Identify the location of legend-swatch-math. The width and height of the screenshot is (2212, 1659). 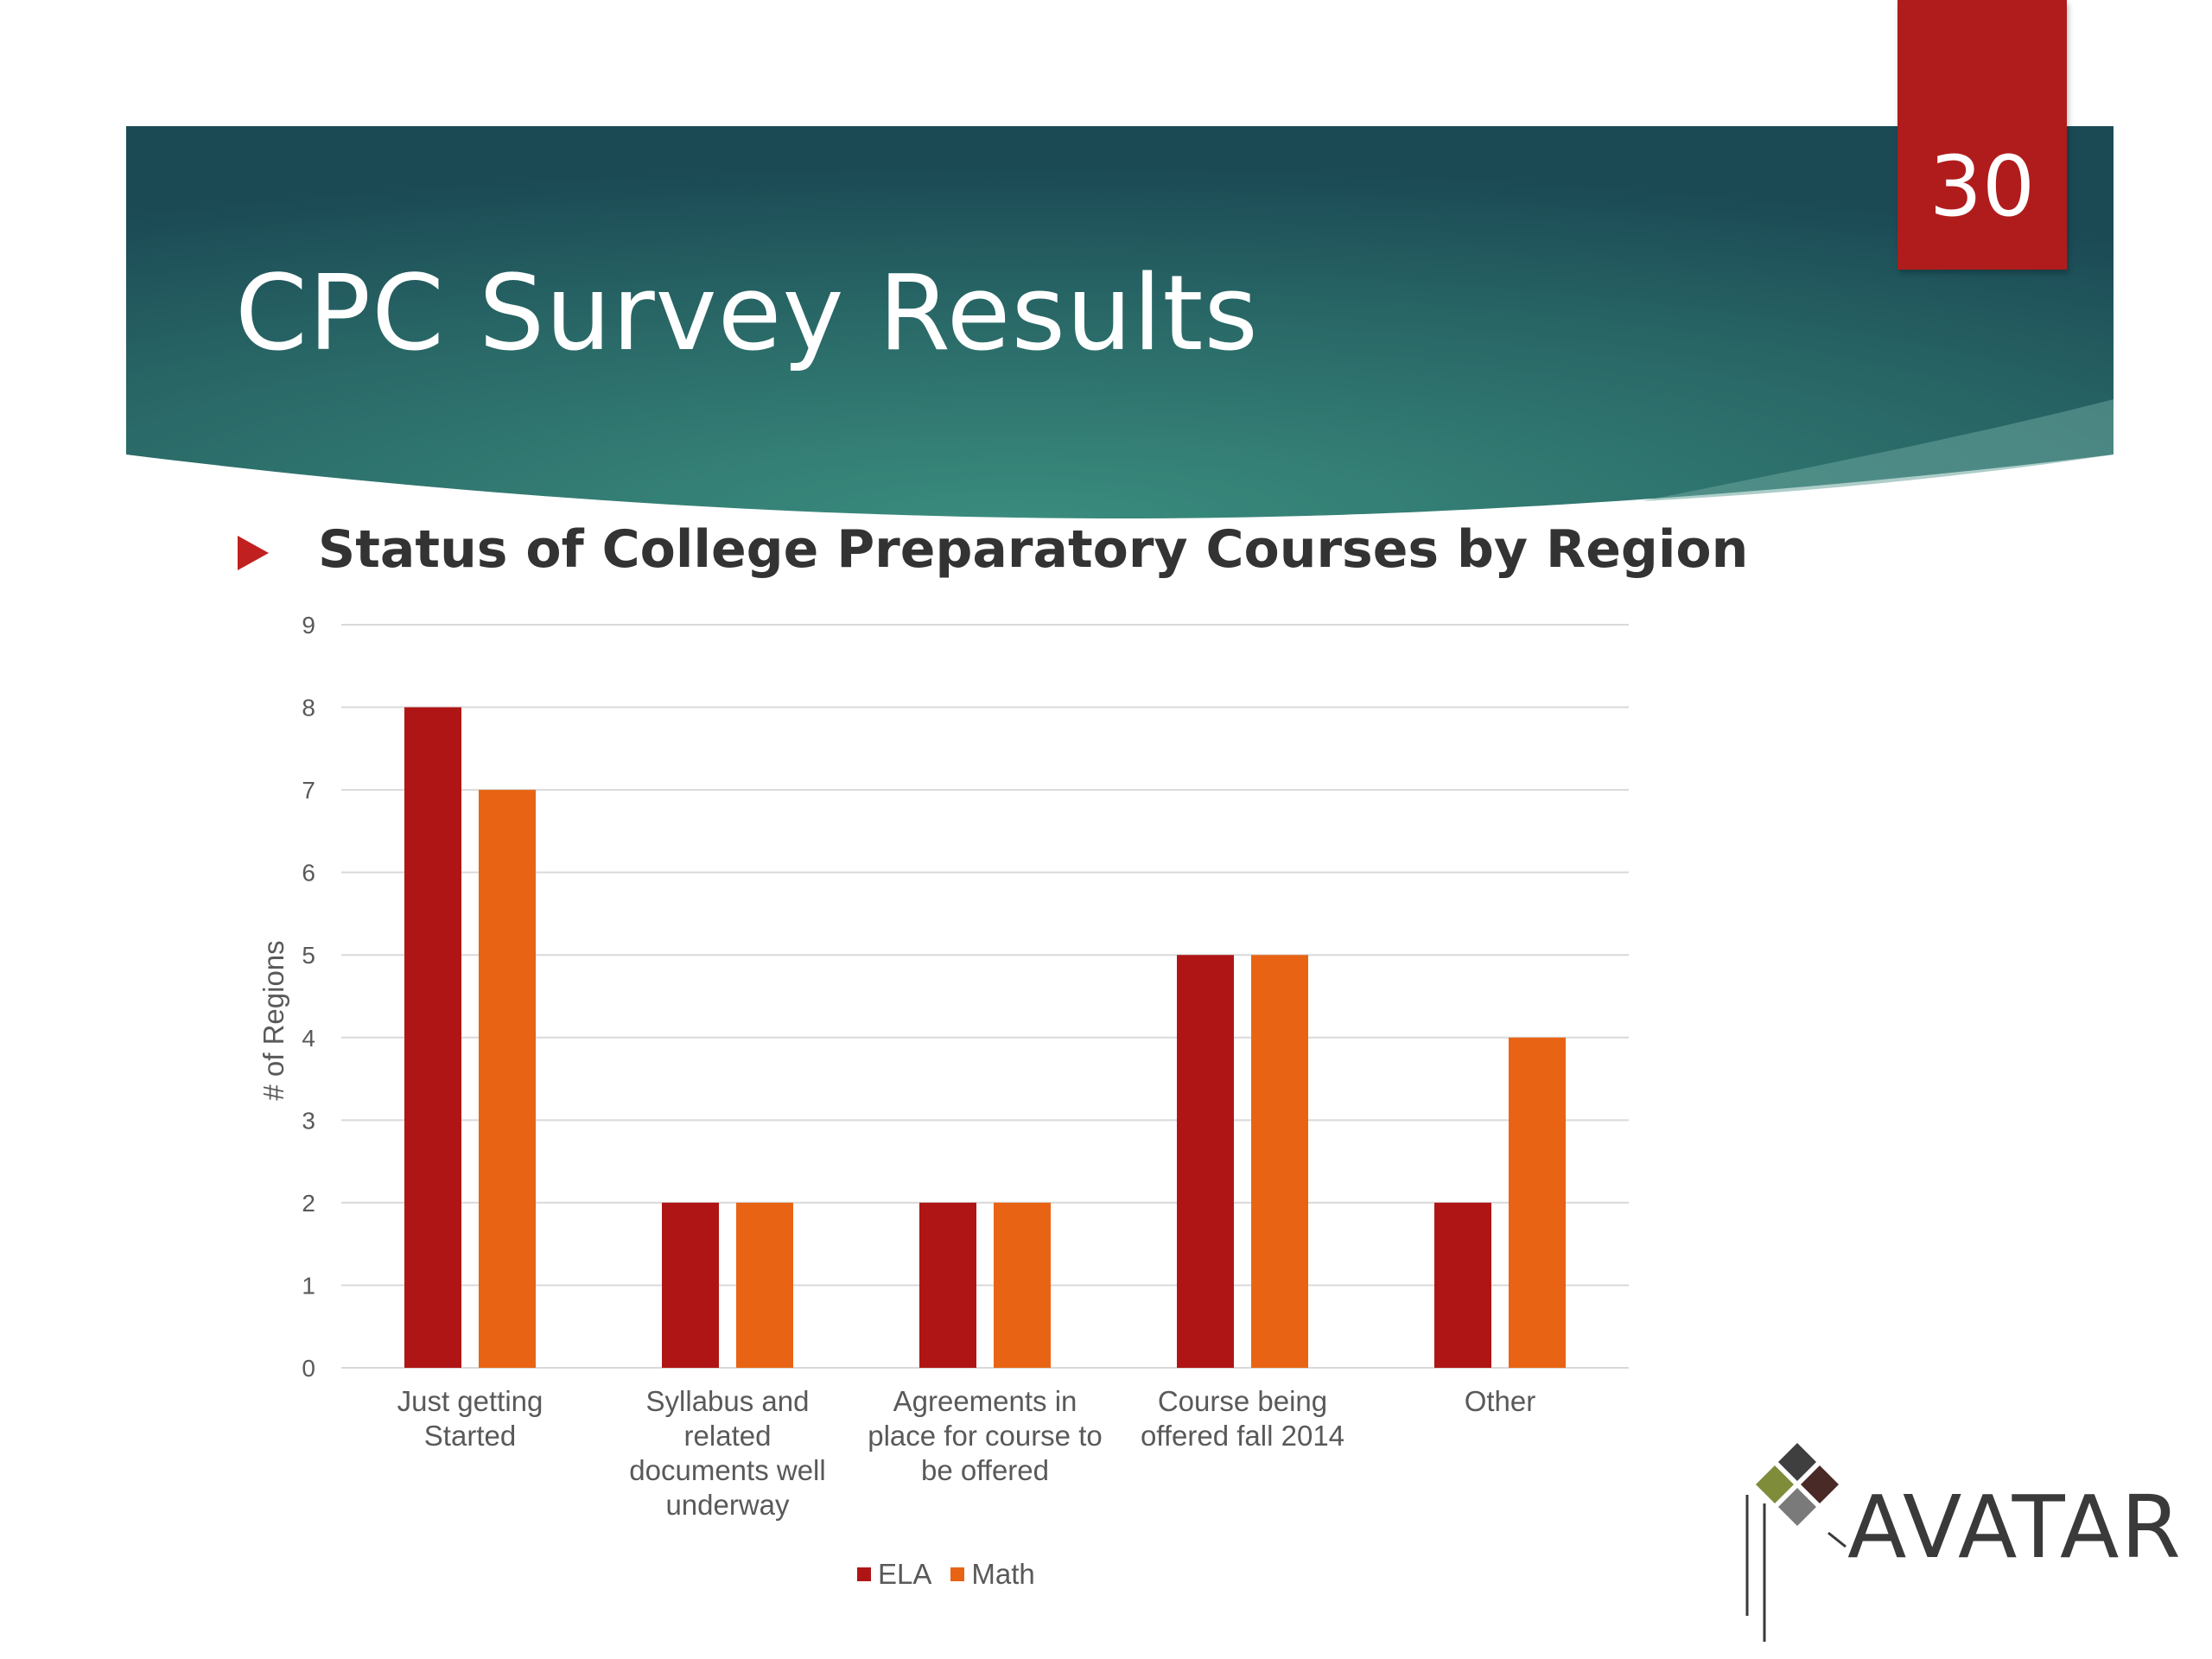
(957, 1574).